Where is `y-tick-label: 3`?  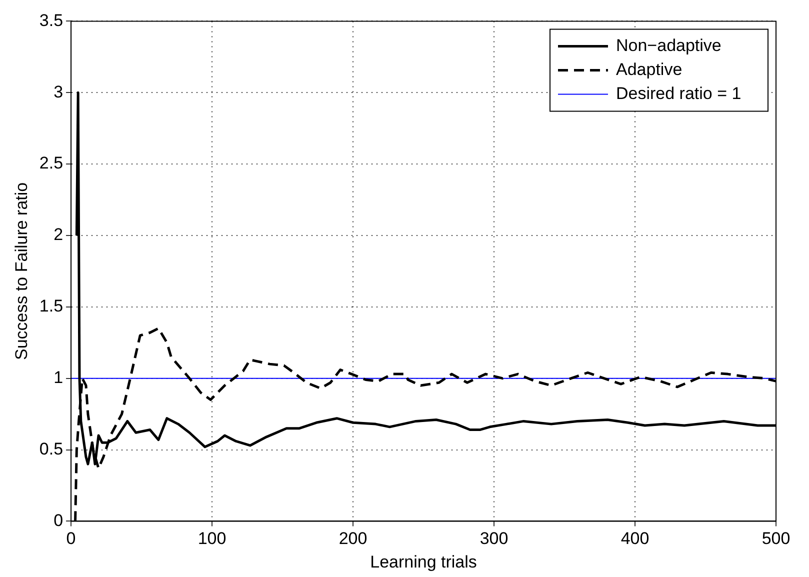 y-tick-label: 3 is located at coordinates (59, 92).